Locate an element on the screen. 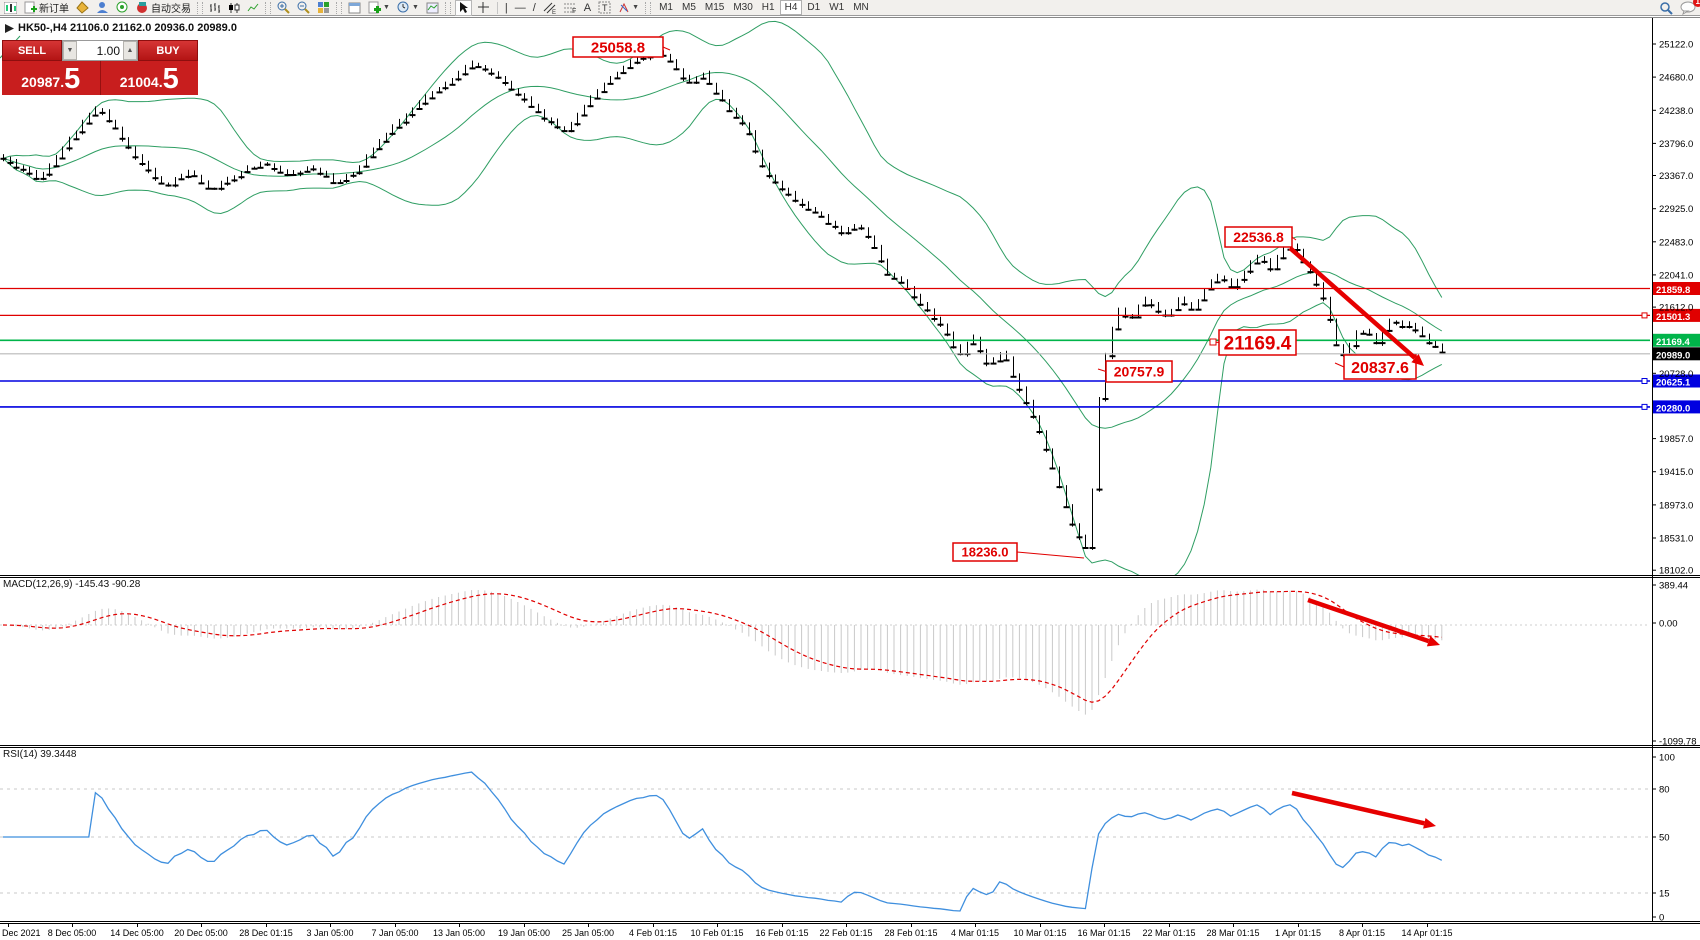 The height and width of the screenshot is (940, 1700). chart-window-icon is located at coordinates (10, 8).